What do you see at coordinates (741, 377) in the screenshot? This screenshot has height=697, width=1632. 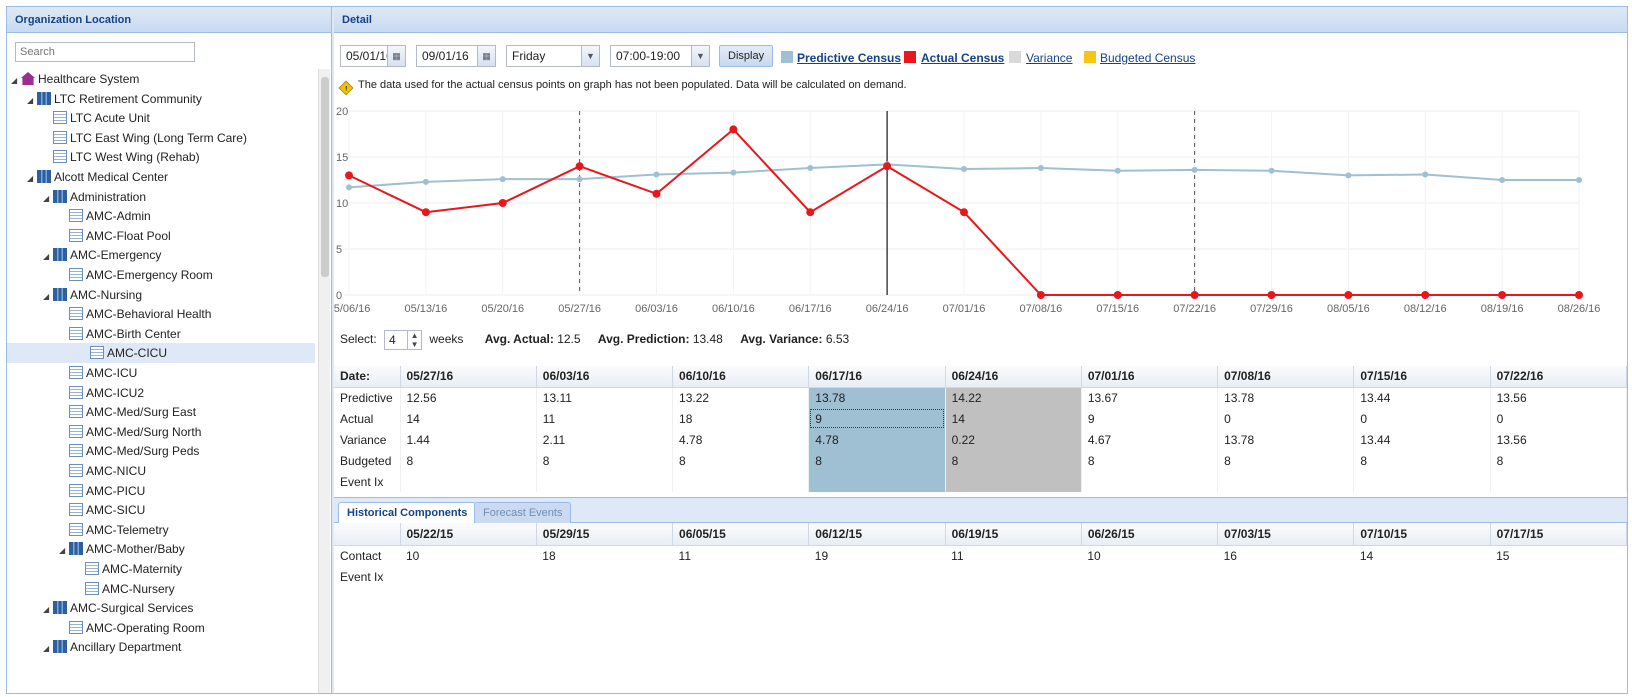 I see `table-header: 06/10/16` at bounding box center [741, 377].